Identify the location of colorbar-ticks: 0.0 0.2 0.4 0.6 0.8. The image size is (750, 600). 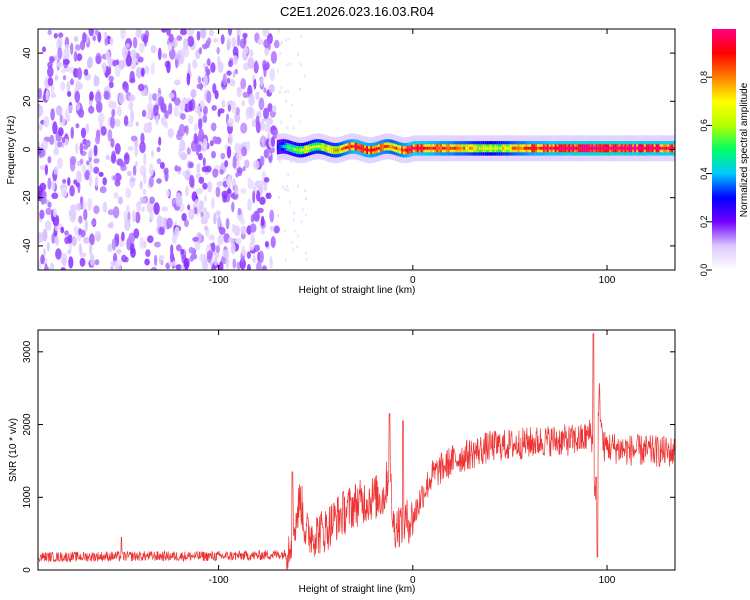
(705, 173).